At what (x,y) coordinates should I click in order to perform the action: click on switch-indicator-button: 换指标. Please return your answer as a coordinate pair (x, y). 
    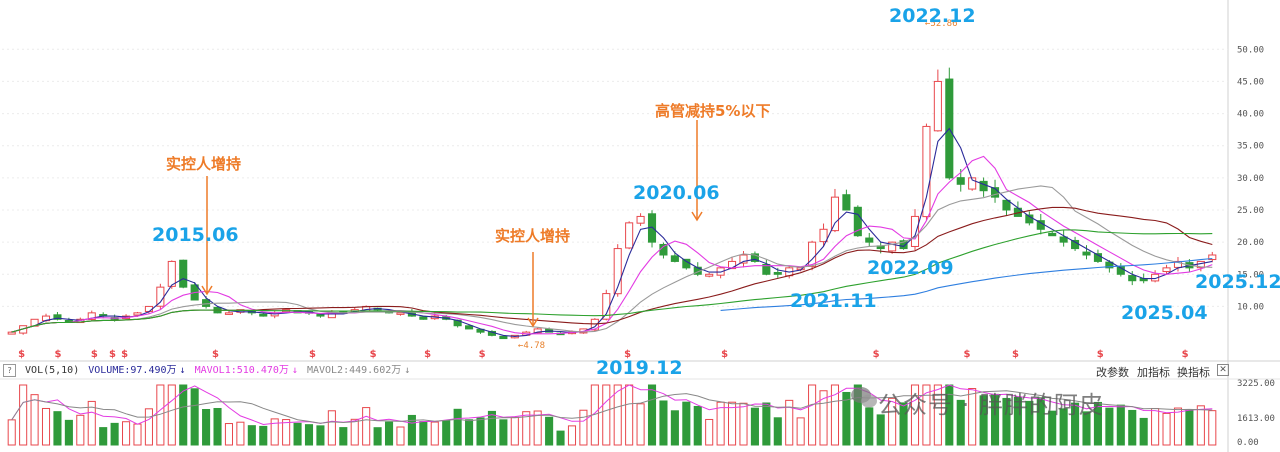
    Looking at the image, I should click on (1193, 372).